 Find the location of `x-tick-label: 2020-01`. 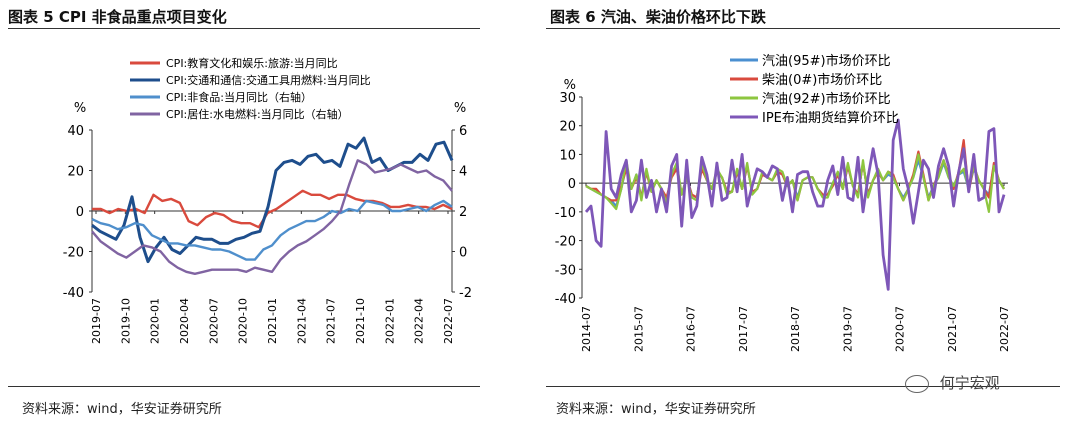

x-tick-label: 2020-01 is located at coordinates (155, 321).